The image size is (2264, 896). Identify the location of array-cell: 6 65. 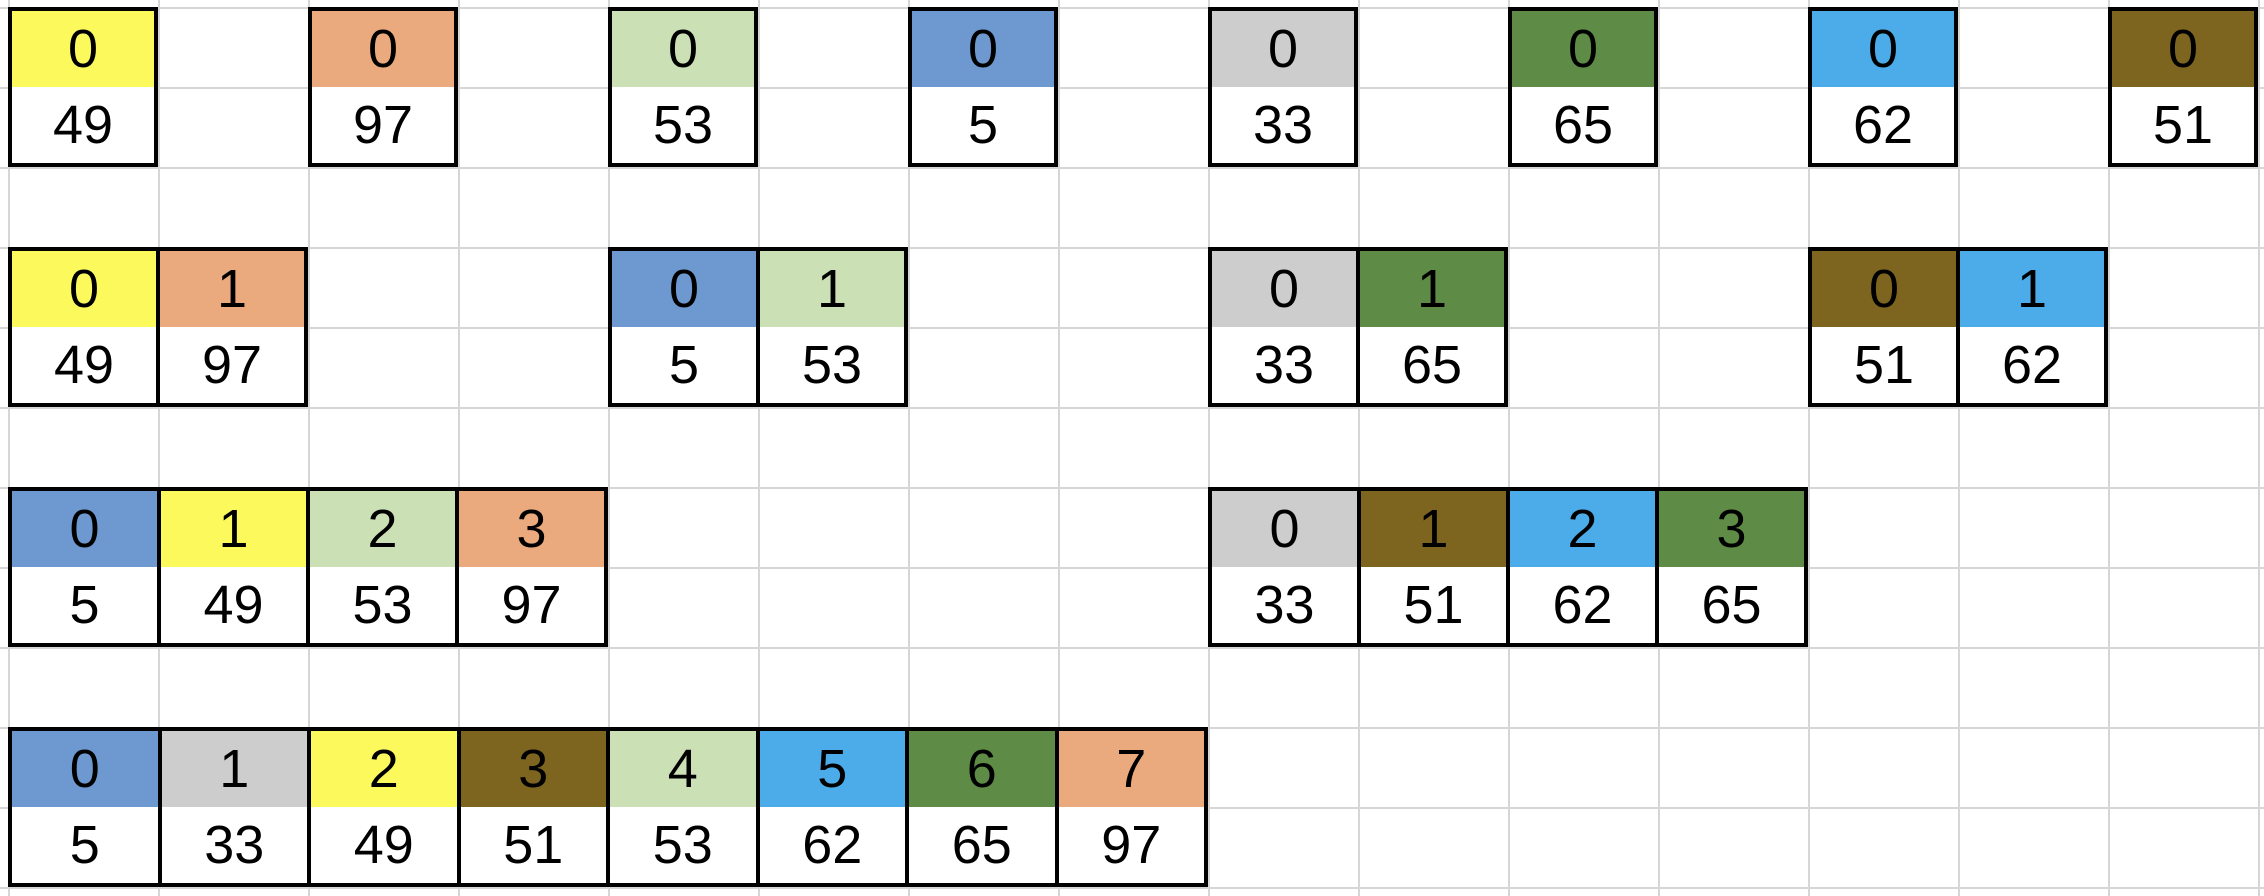
(980, 807).